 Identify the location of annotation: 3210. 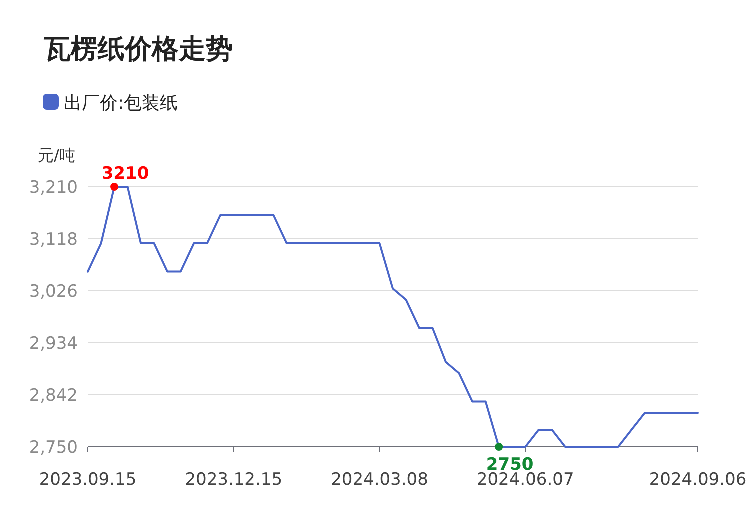
(126, 174).